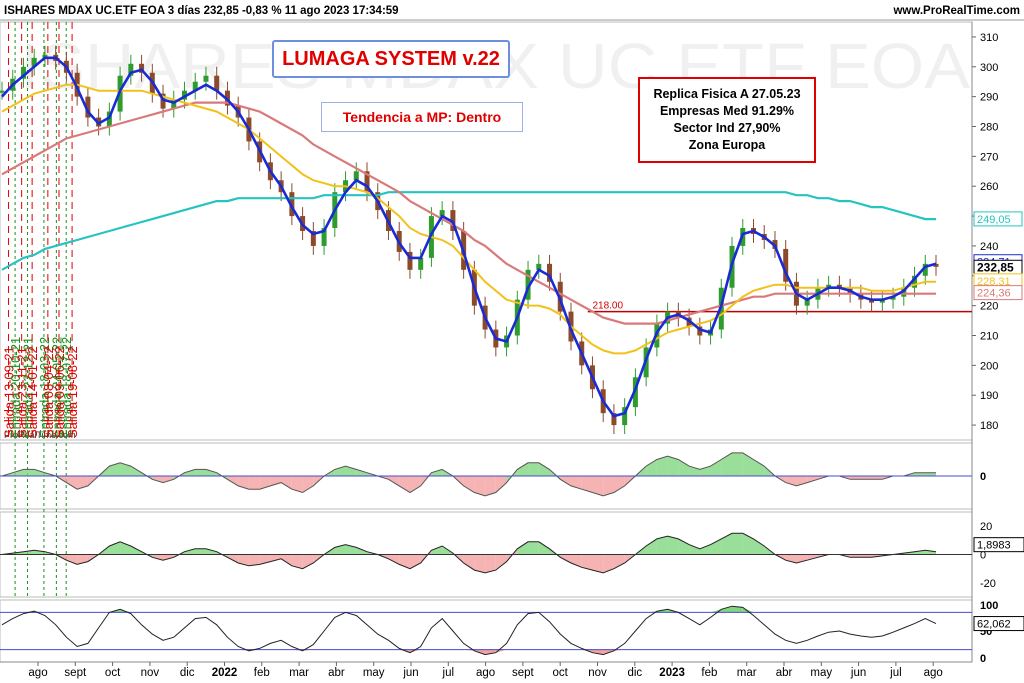 The image size is (1024, 683). What do you see at coordinates (994, 282) in the screenshot?
I see `price-tag-label-3: 228,31` at bounding box center [994, 282].